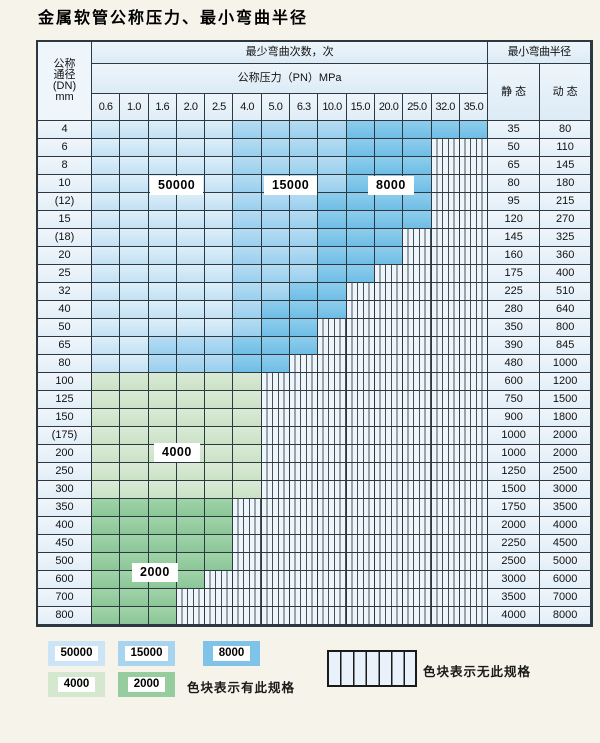 This screenshot has width=600, height=743. What do you see at coordinates (417, 107) in the screenshot?
I see `header-pressure-value: 25.0` at bounding box center [417, 107].